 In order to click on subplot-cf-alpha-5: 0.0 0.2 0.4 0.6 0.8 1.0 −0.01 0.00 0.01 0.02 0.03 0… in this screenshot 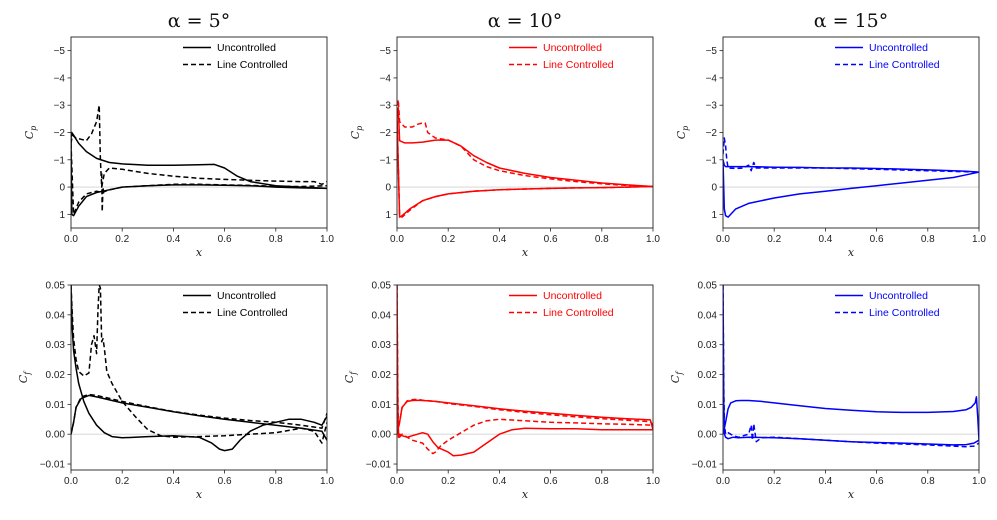, I will do `click(175, 391)`.